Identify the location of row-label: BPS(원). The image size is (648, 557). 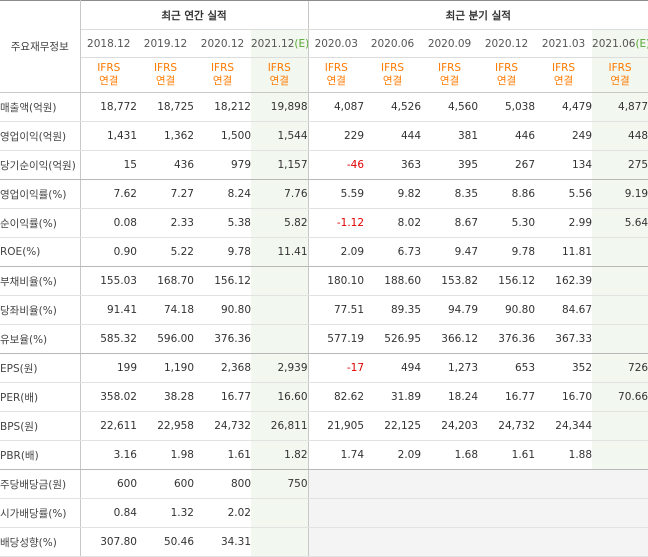
(40, 426).